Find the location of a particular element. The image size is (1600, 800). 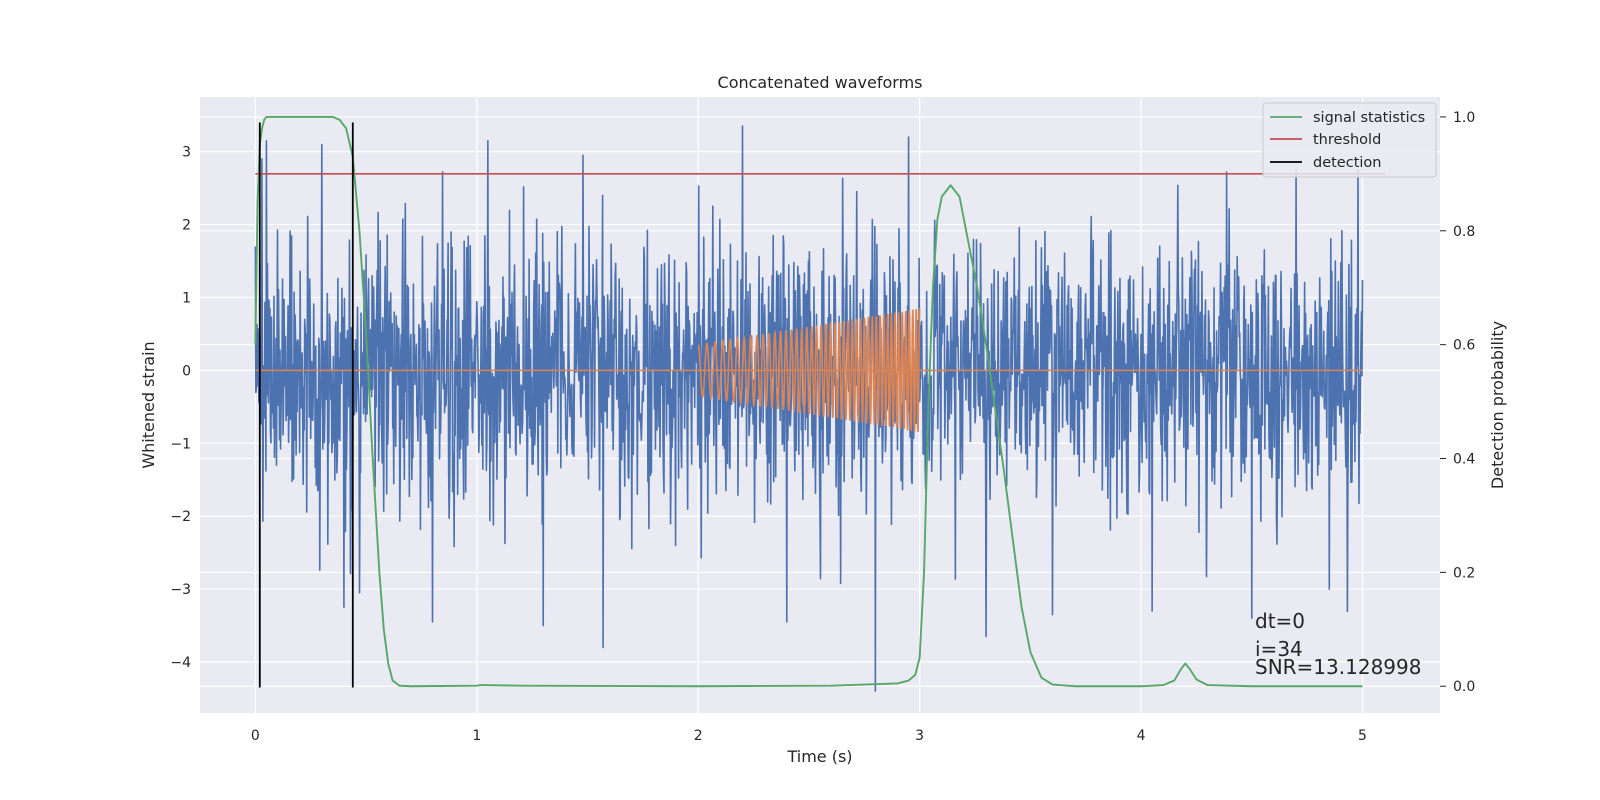

y2-tick-label: 0.8 is located at coordinates (1464, 232).